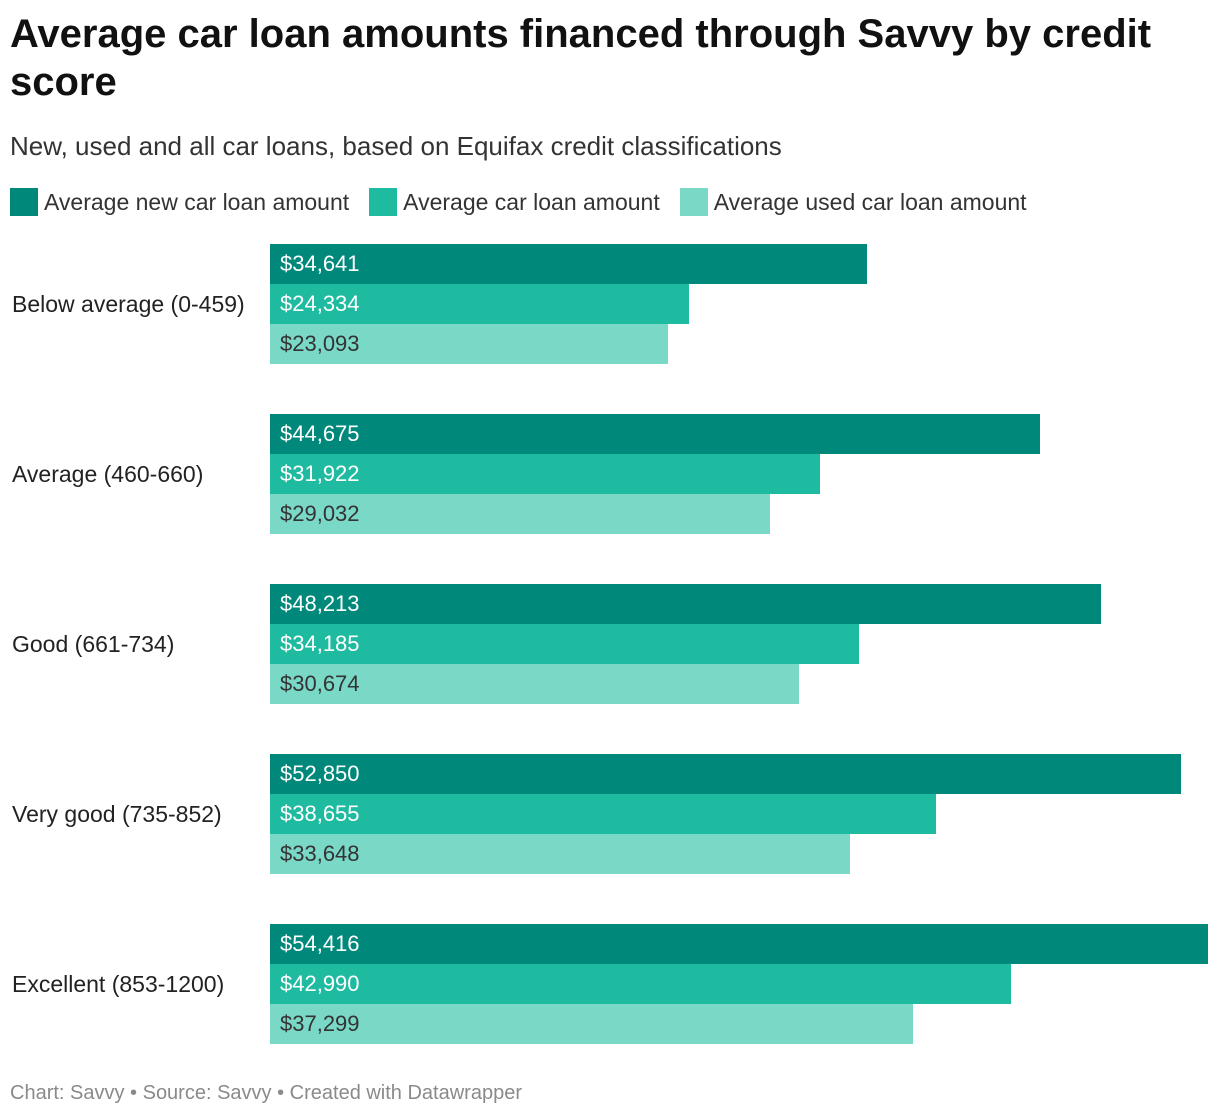  Describe the element at coordinates (93, 644) in the screenshot. I see `category-label: Good (661-734)` at that location.